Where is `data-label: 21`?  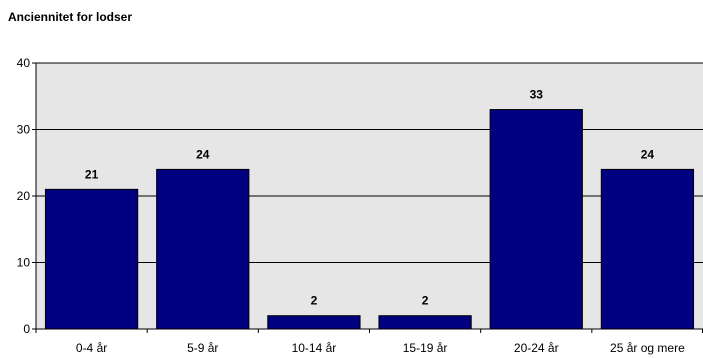
data-label: 21 is located at coordinates (92, 174).